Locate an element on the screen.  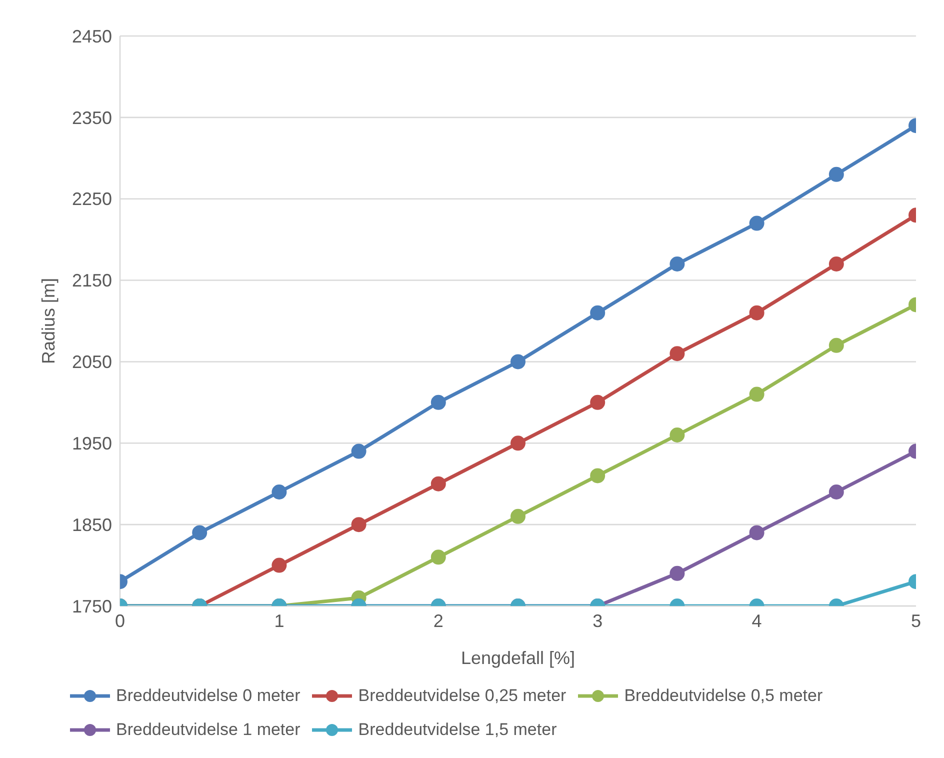
x-tick-label: 0 is located at coordinates (120, 620).